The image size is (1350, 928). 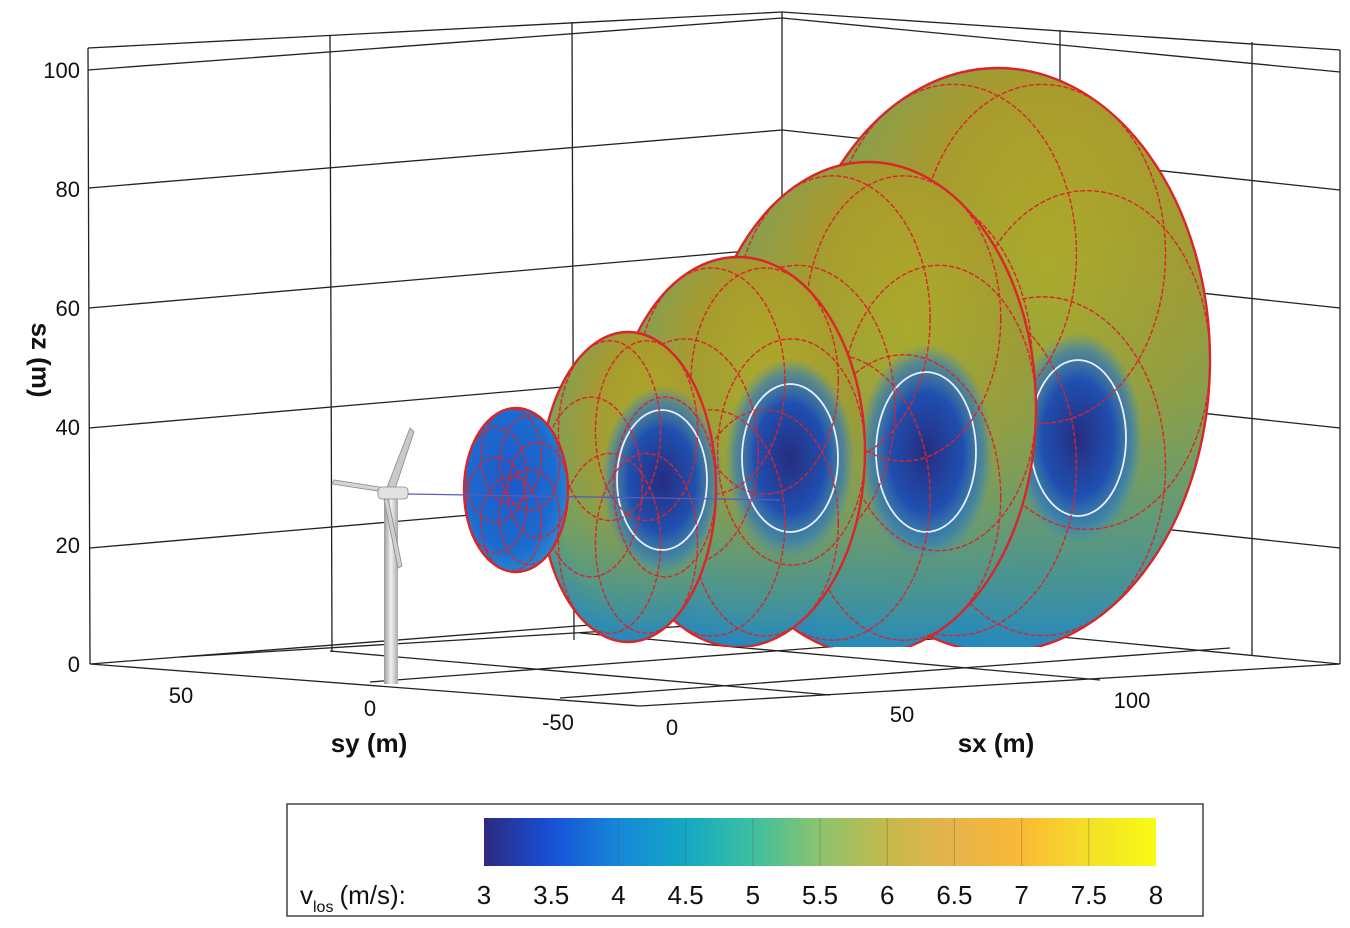 I want to click on colorbar-tick-label: 8, so click(x=1156, y=895).